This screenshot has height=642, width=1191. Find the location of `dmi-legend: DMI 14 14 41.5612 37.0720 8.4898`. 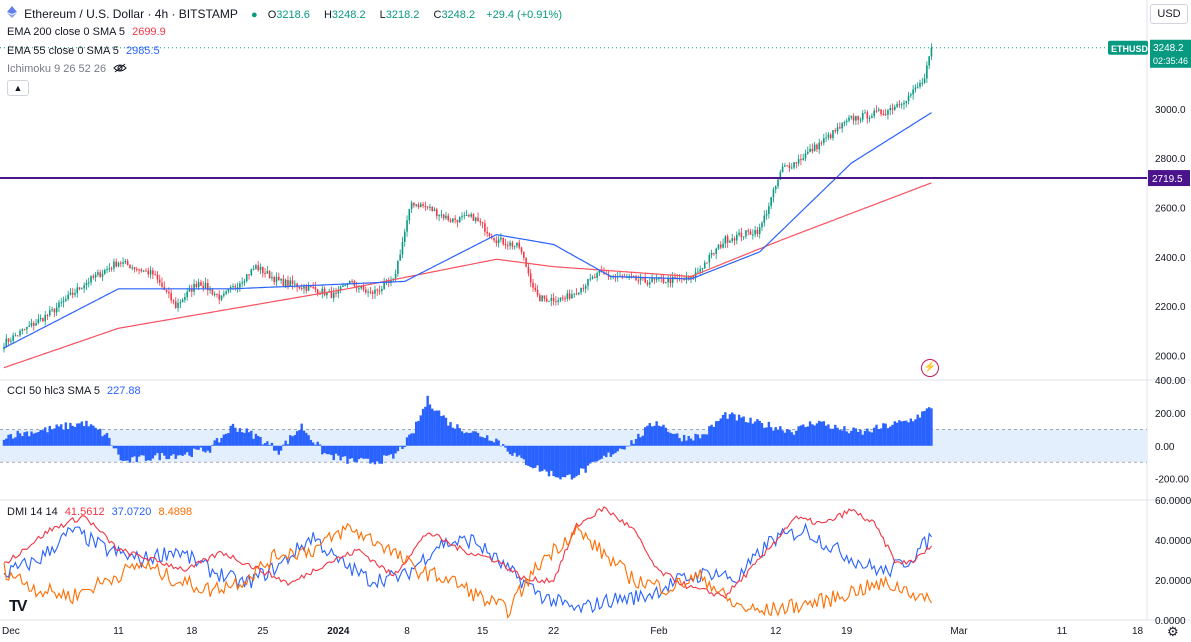

dmi-legend: DMI 14 14 41.5612 37.0720 8.4898 is located at coordinates (101, 512).